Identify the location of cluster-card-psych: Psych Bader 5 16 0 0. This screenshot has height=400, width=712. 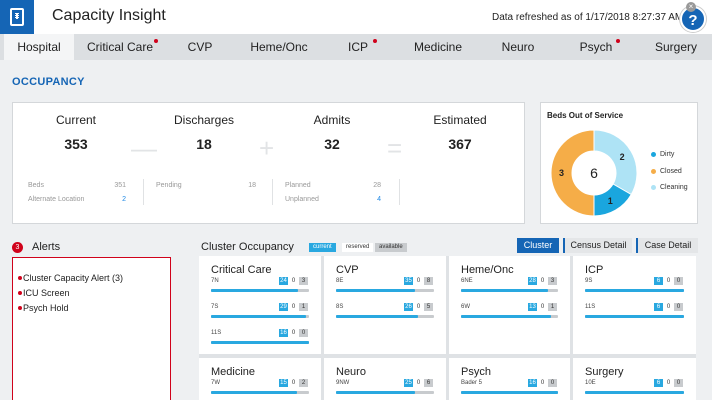
(509, 379).